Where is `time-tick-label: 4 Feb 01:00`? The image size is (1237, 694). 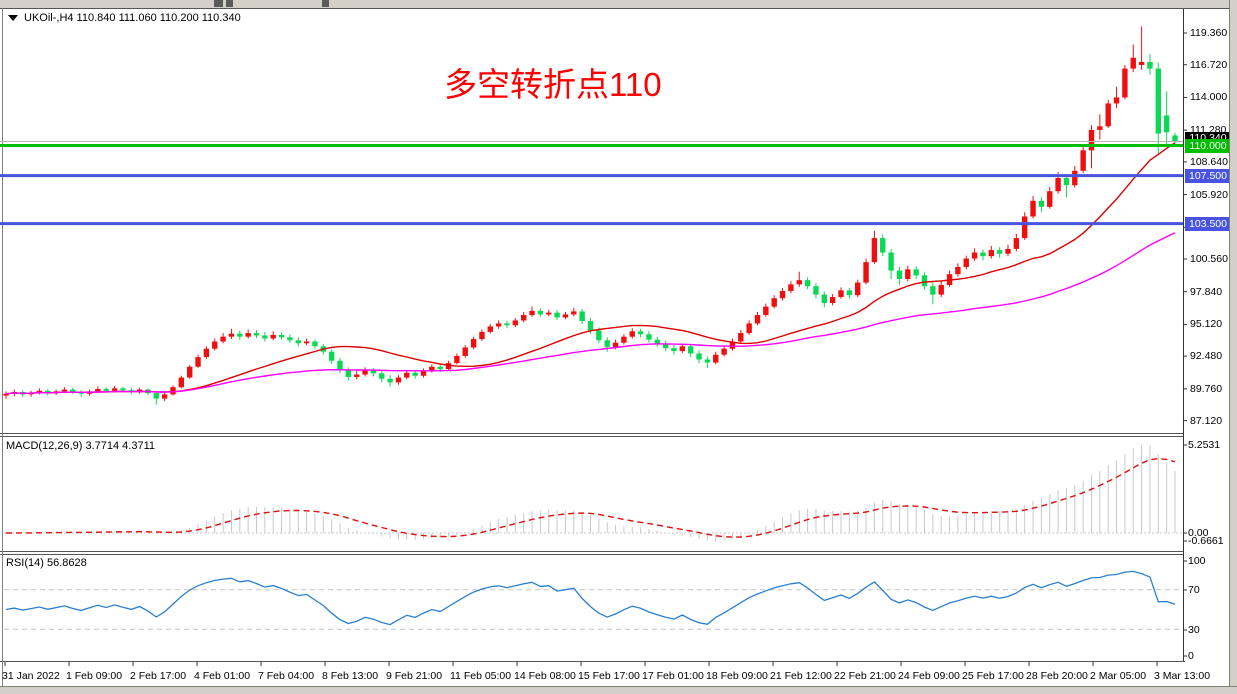 time-tick-label: 4 Feb 01:00 is located at coordinates (222, 676).